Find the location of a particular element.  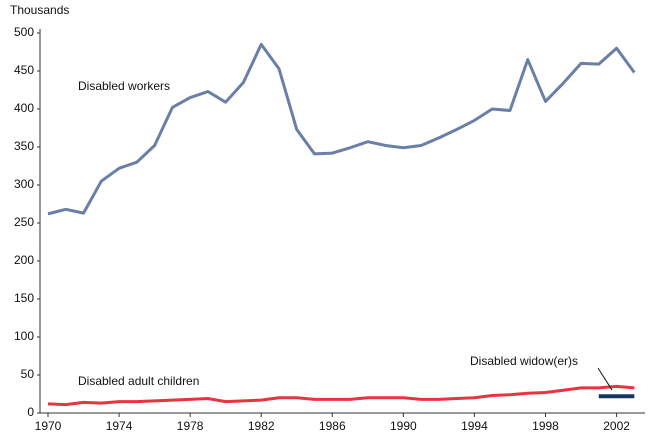

series-label: Disabled widow(er)s is located at coordinates (524, 361).